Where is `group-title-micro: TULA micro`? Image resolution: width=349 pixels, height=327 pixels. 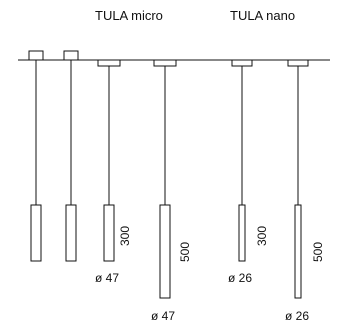
group-title-micro: TULA micro is located at coordinates (129, 15).